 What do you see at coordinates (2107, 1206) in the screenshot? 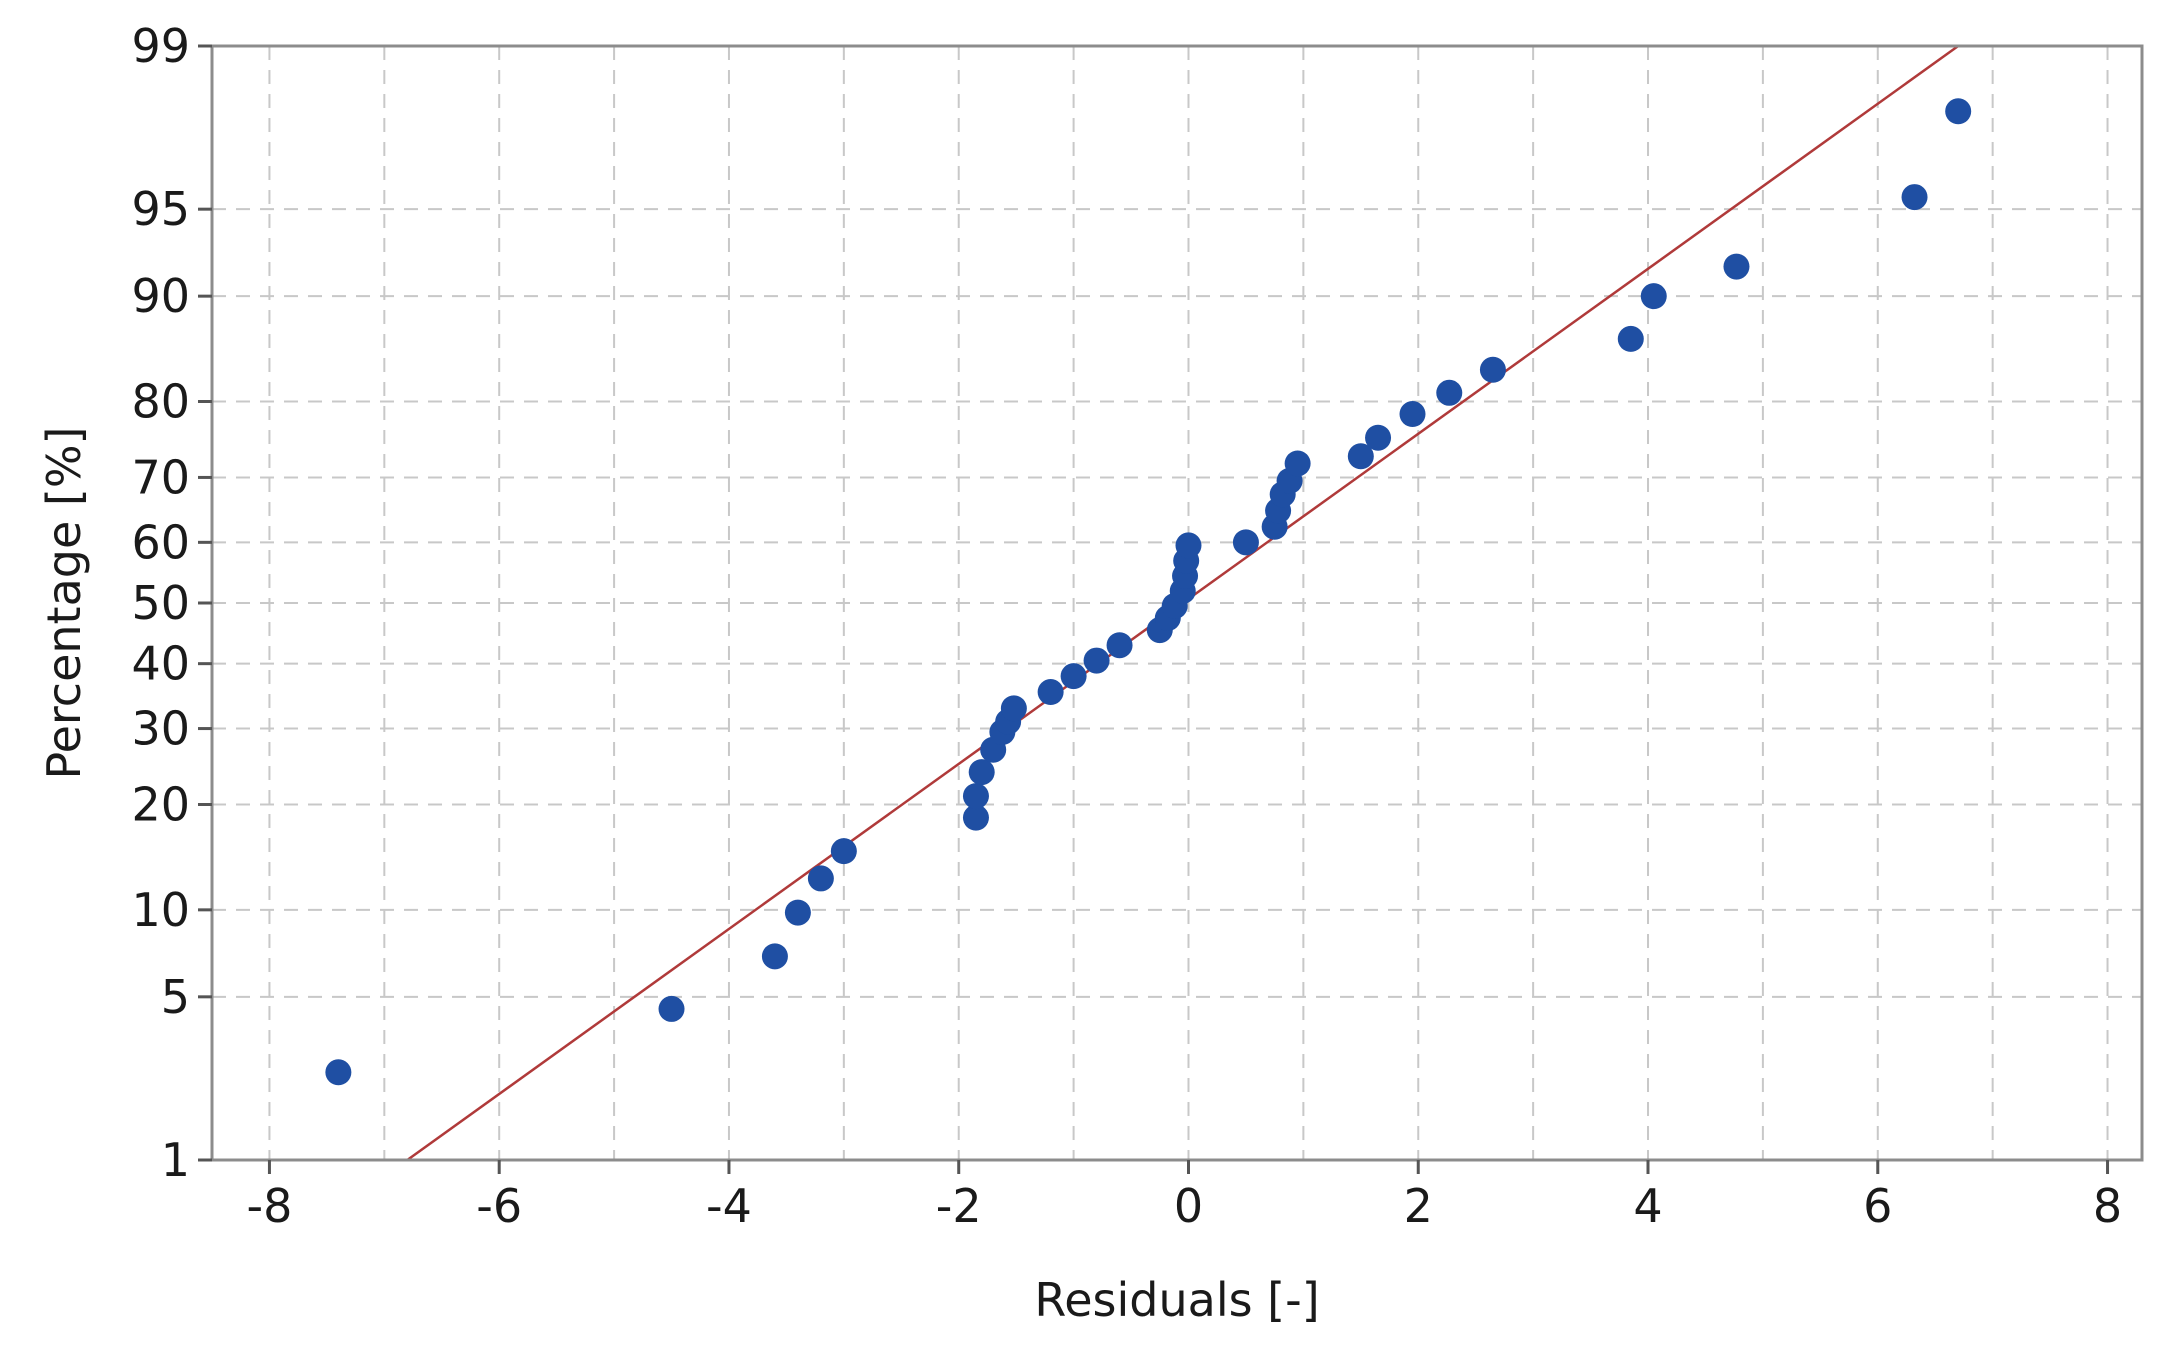
I see `x-tick-label: 8` at bounding box center [2107, 1206].